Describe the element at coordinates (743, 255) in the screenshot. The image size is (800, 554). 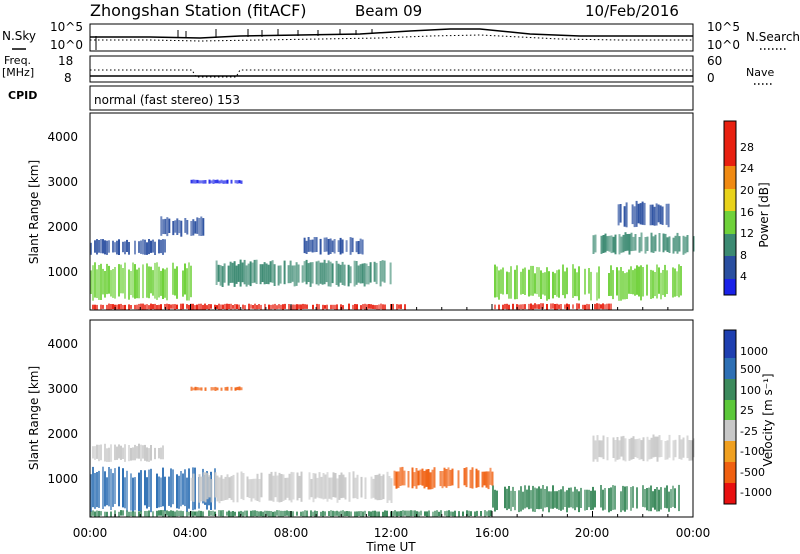
I see `power-cb-tick-8: 8` at that location.